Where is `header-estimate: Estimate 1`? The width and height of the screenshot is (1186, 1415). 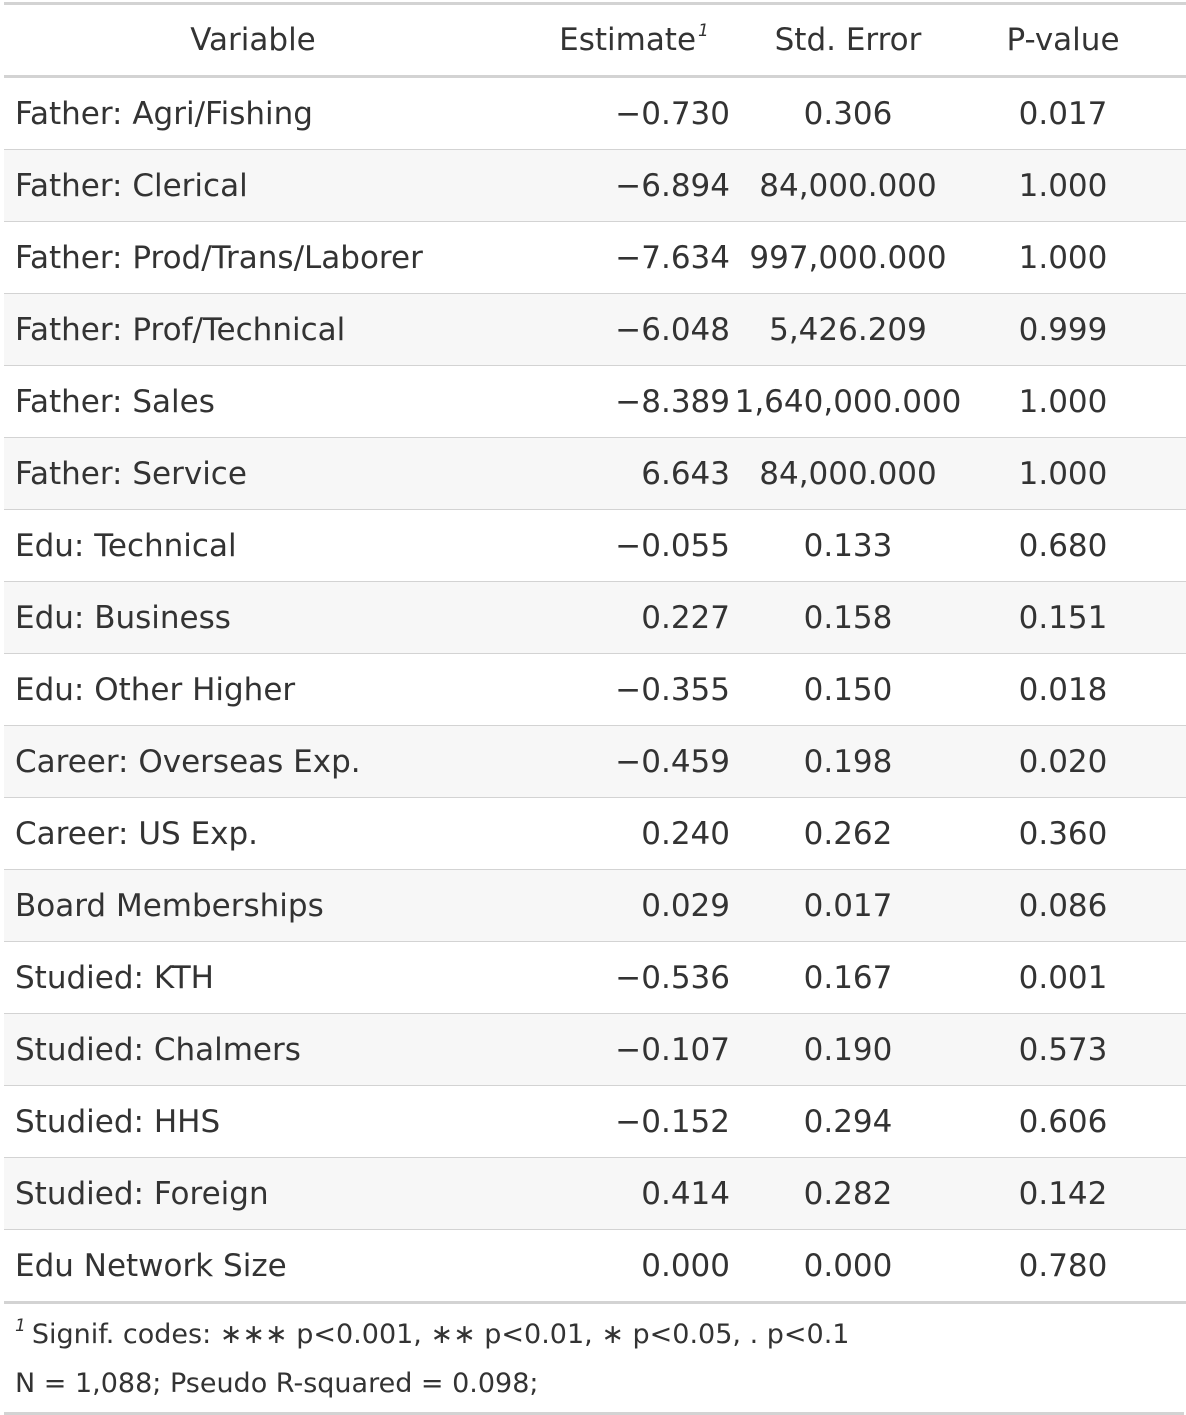
header-estimate: Estimate 1 is located at coordinates (616, 40).